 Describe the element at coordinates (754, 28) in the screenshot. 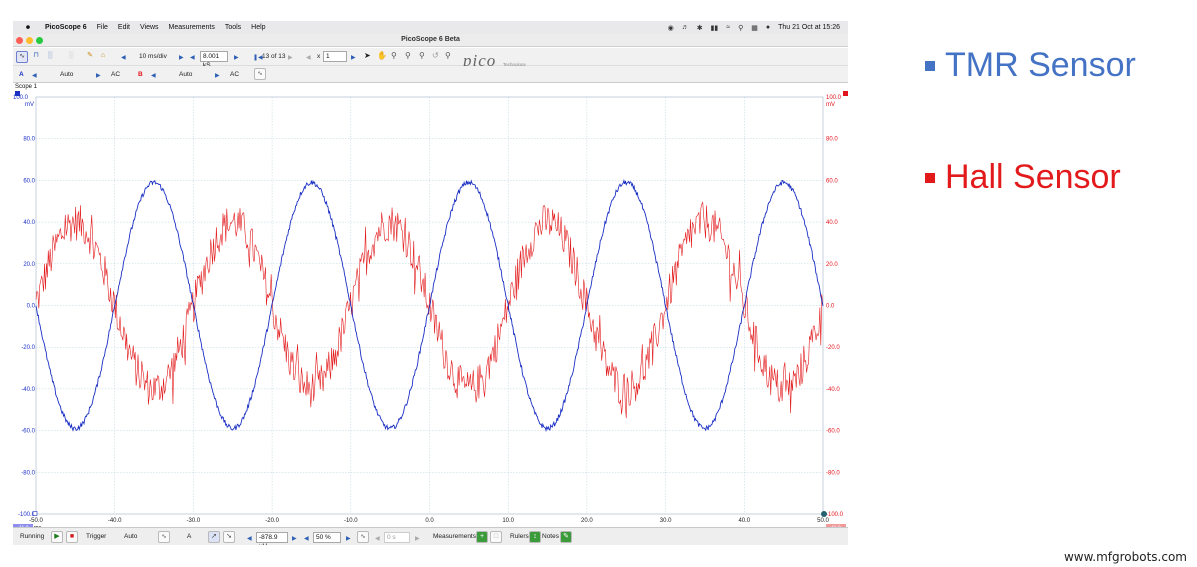

I see `control-center-icon: ▦` at that location.